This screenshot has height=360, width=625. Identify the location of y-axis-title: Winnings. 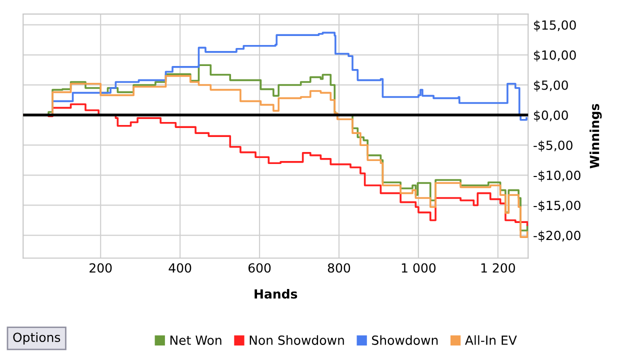
(596, 136).